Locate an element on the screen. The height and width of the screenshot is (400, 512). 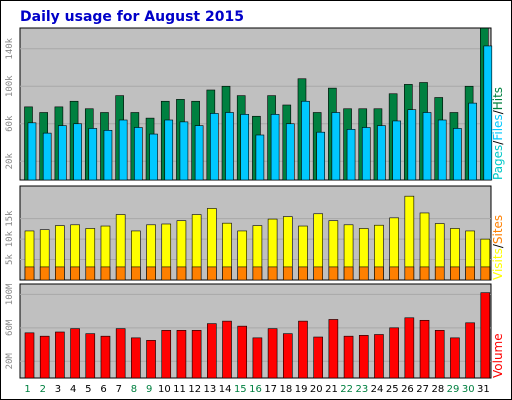
y-tick-label: 10k is located at coordinates (10, 238).